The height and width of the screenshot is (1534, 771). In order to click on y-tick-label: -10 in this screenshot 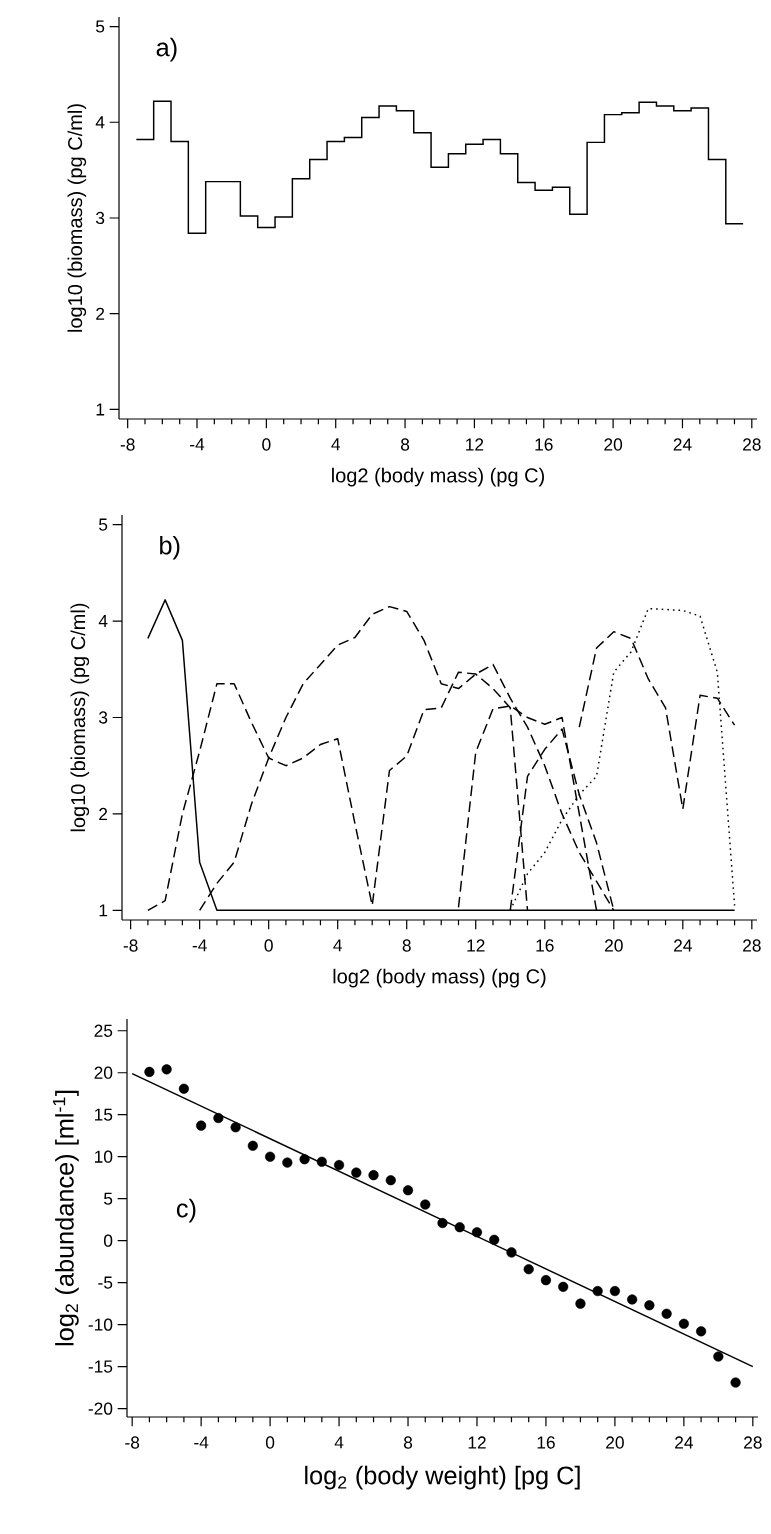, I will do `click(100, 1324)`.